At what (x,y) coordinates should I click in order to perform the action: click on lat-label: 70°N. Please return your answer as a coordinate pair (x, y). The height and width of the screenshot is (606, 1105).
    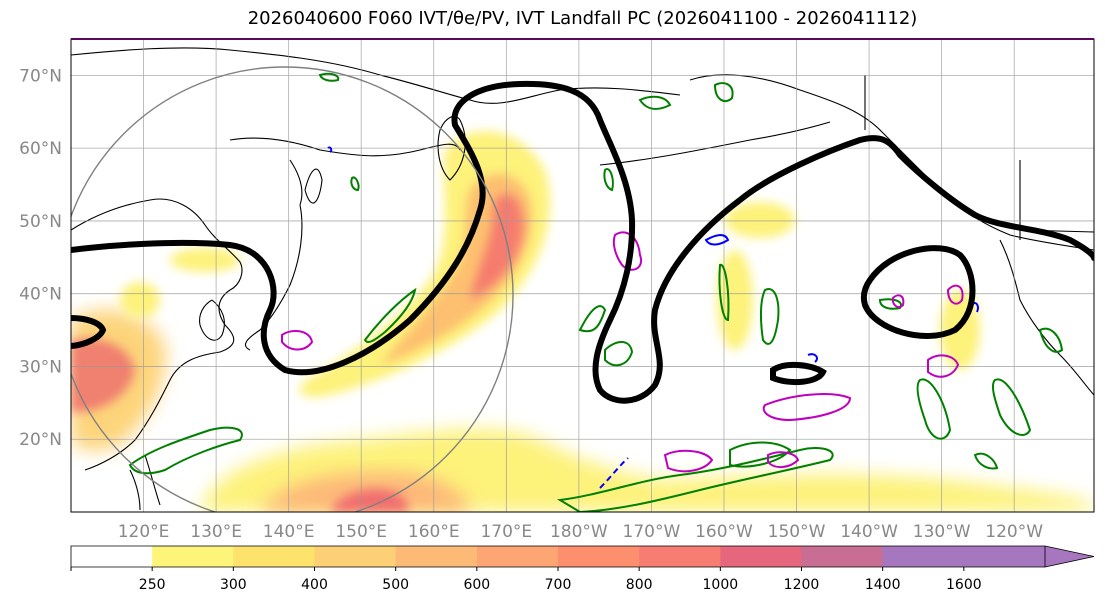
    Looking at the image, I should click on (40, 76).